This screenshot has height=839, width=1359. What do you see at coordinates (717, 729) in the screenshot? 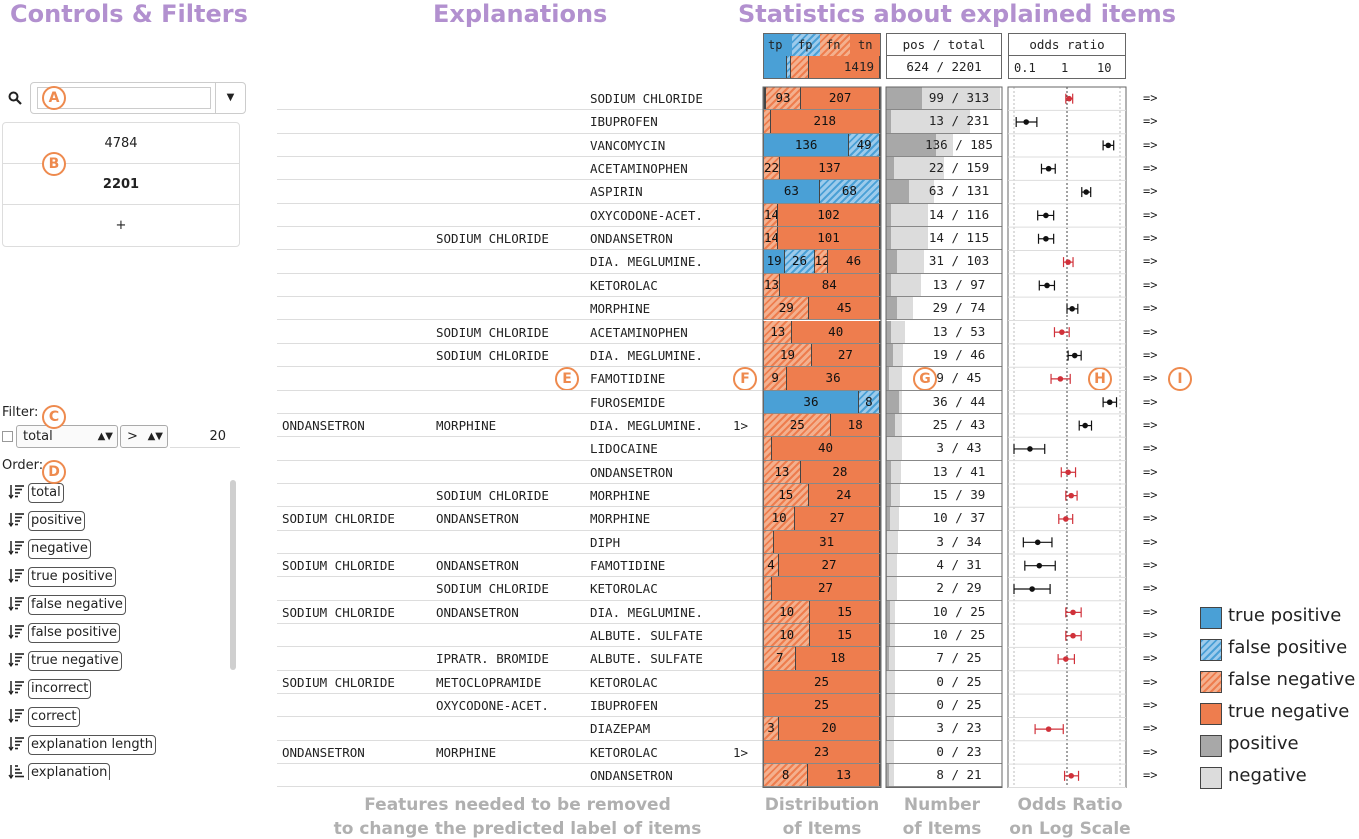
I see `table-row: DIAZEPAM =>` at bounding box center [717, 729].